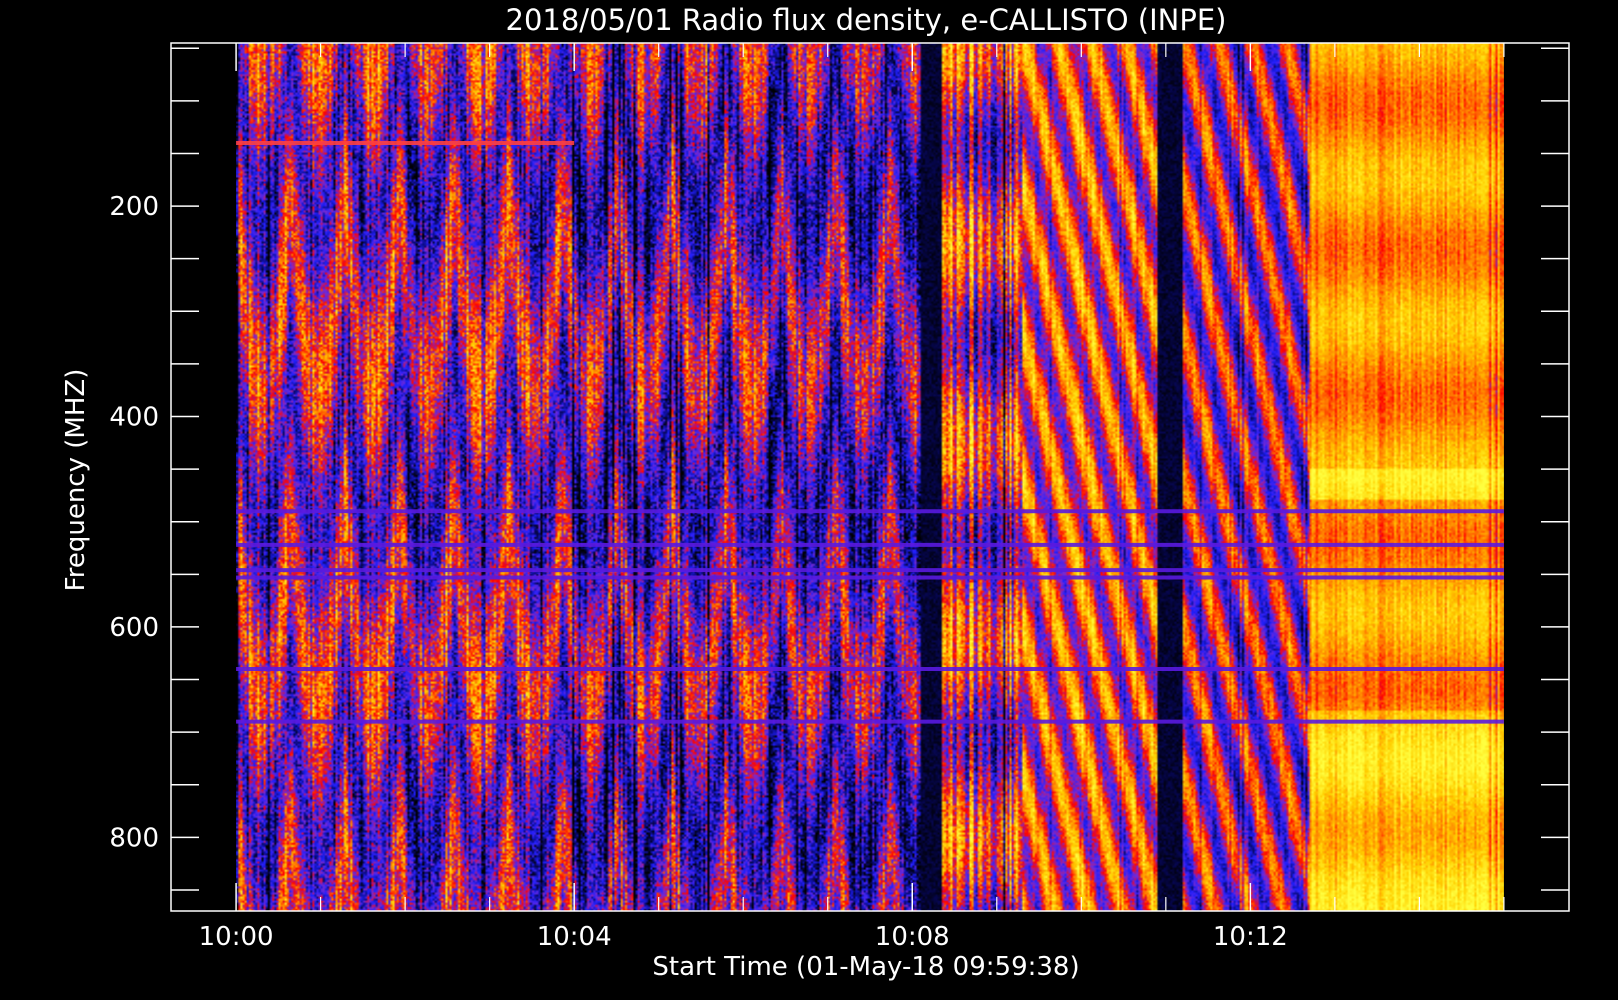 The height and width of the screenshot is (1000, 1618). What do you see at coordinates (134, 628) in the screenshot?
I see `y-tick-label: 600` at bounding box center [134, 628].